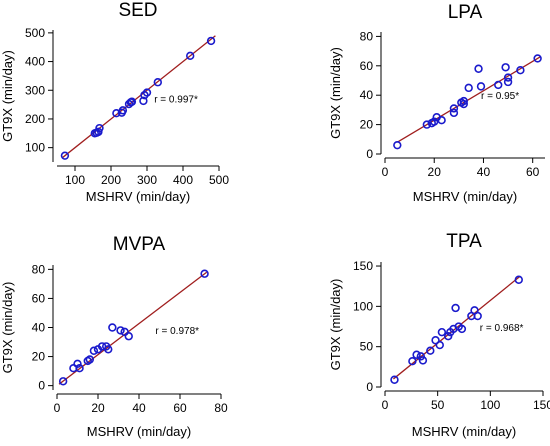 This screenshot has width=550, height=446. I want to click on x-tick-label: 500, so click(219, 180).